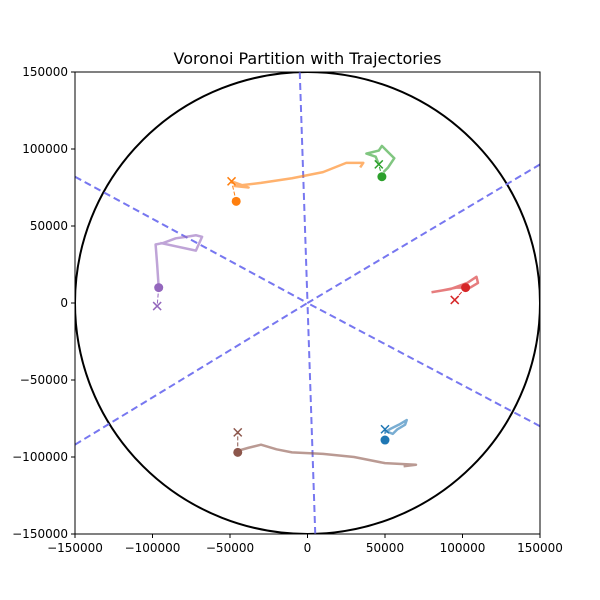 Image resolution: width=600 pixels, height=600 pixels. I want to click on y-tick-label: −150000, so click(40, 534).